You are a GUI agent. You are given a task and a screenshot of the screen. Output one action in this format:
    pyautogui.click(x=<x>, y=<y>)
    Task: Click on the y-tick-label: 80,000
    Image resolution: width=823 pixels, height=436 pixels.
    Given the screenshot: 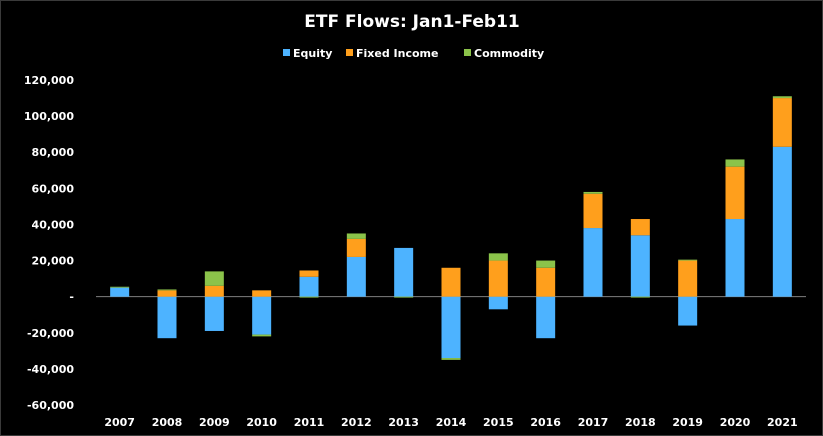 What is the action you would take?
    pyautogui.click(x=53, y=152)
    